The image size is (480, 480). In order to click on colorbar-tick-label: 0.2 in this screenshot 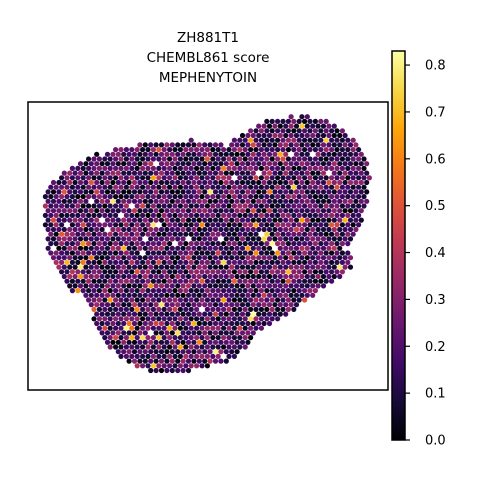, I will do `click(435, 347)`.